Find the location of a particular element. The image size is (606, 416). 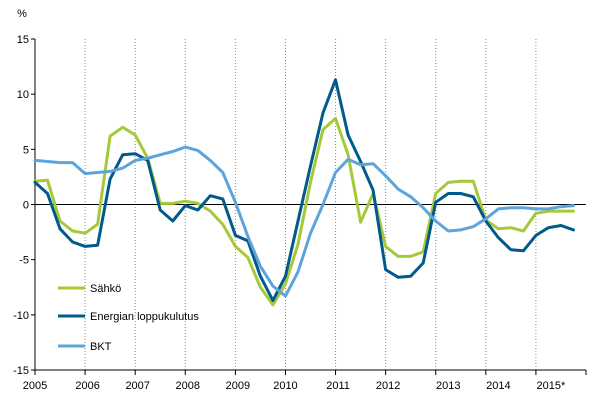

y-tick-label: 10 is located at coordinates (23, 95).